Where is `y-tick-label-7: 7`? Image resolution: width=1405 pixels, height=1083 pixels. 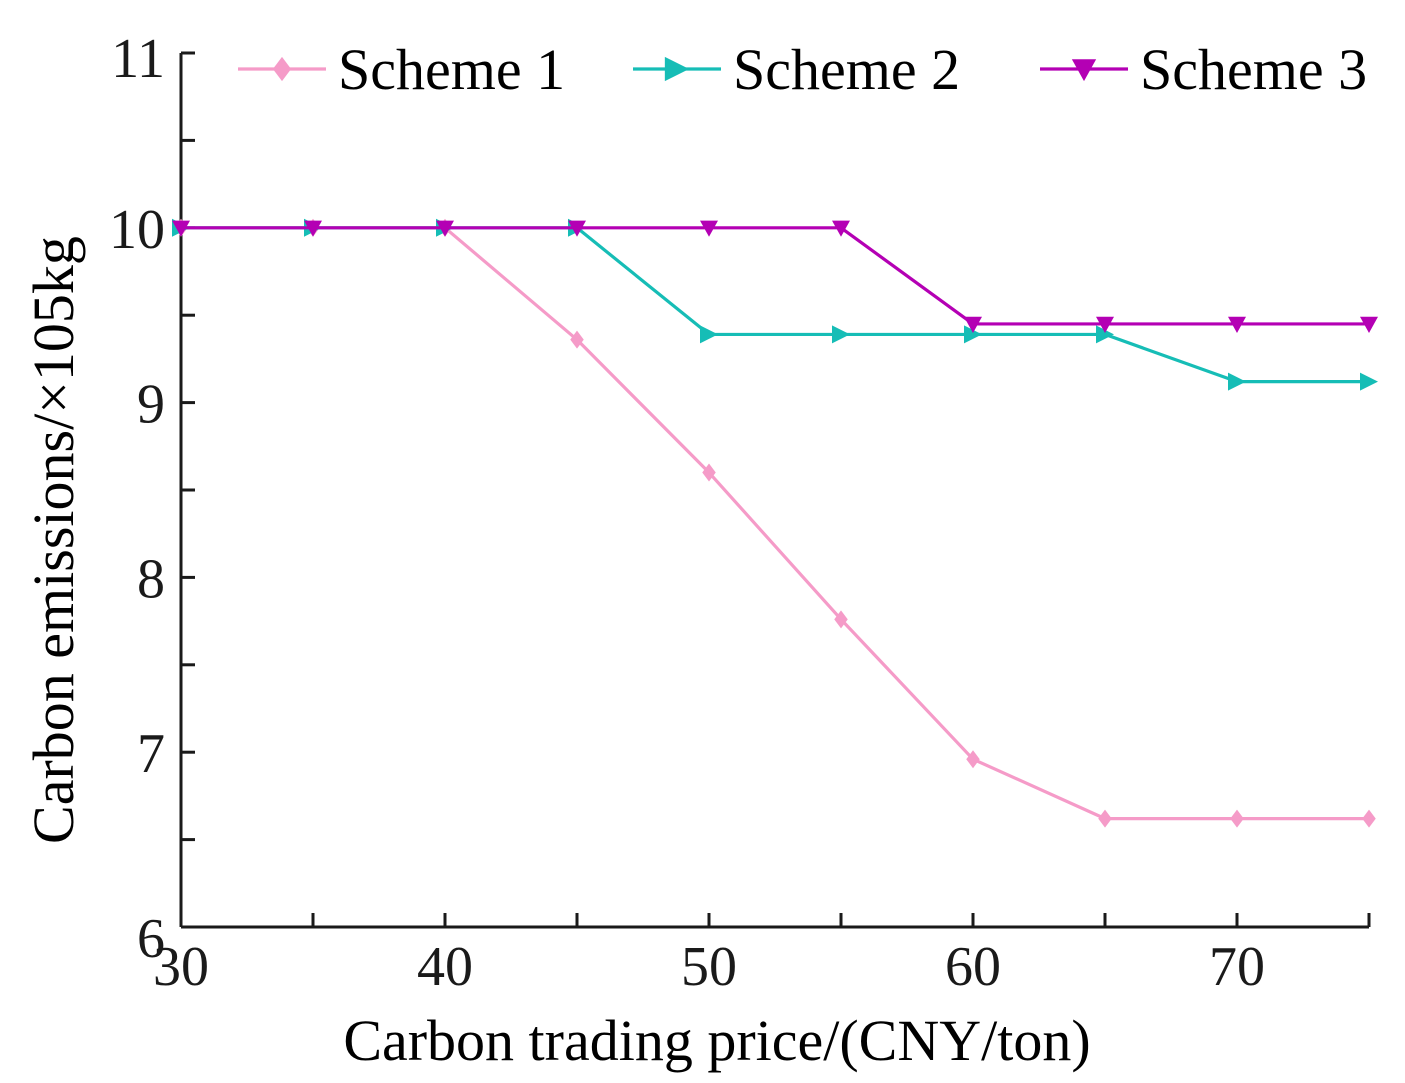
y-tick-label-7: 7 is located at coordinates (151, 754).